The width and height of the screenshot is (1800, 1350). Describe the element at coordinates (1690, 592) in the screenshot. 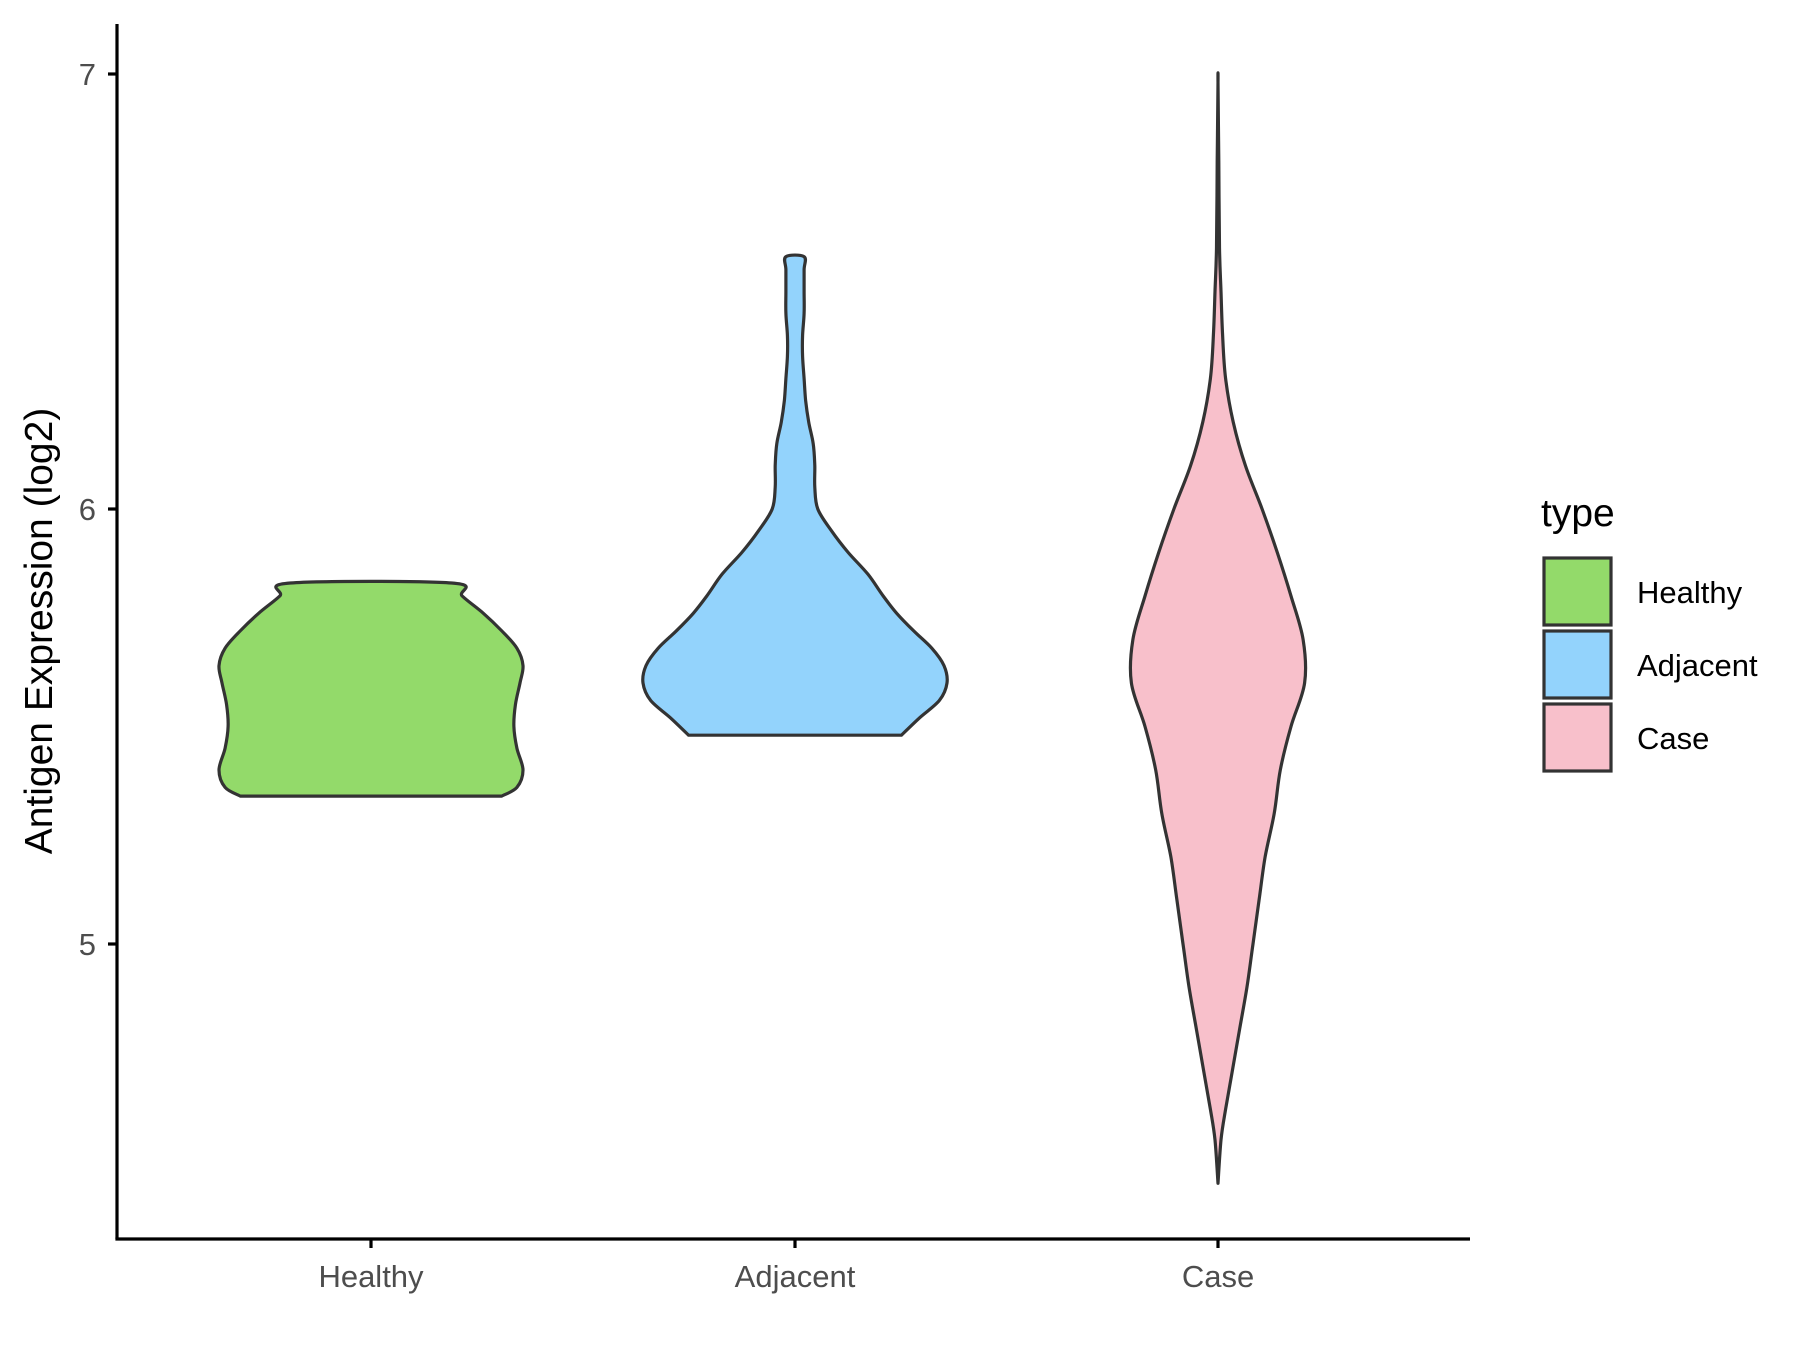

I see `legend-label-healthy: Healthy` at that location.